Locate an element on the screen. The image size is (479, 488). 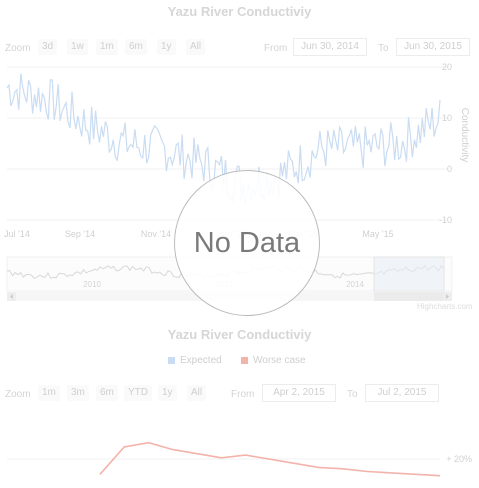
chart1-from-date-input: Jun 30, 2014 is located at coordinates (330, 47).